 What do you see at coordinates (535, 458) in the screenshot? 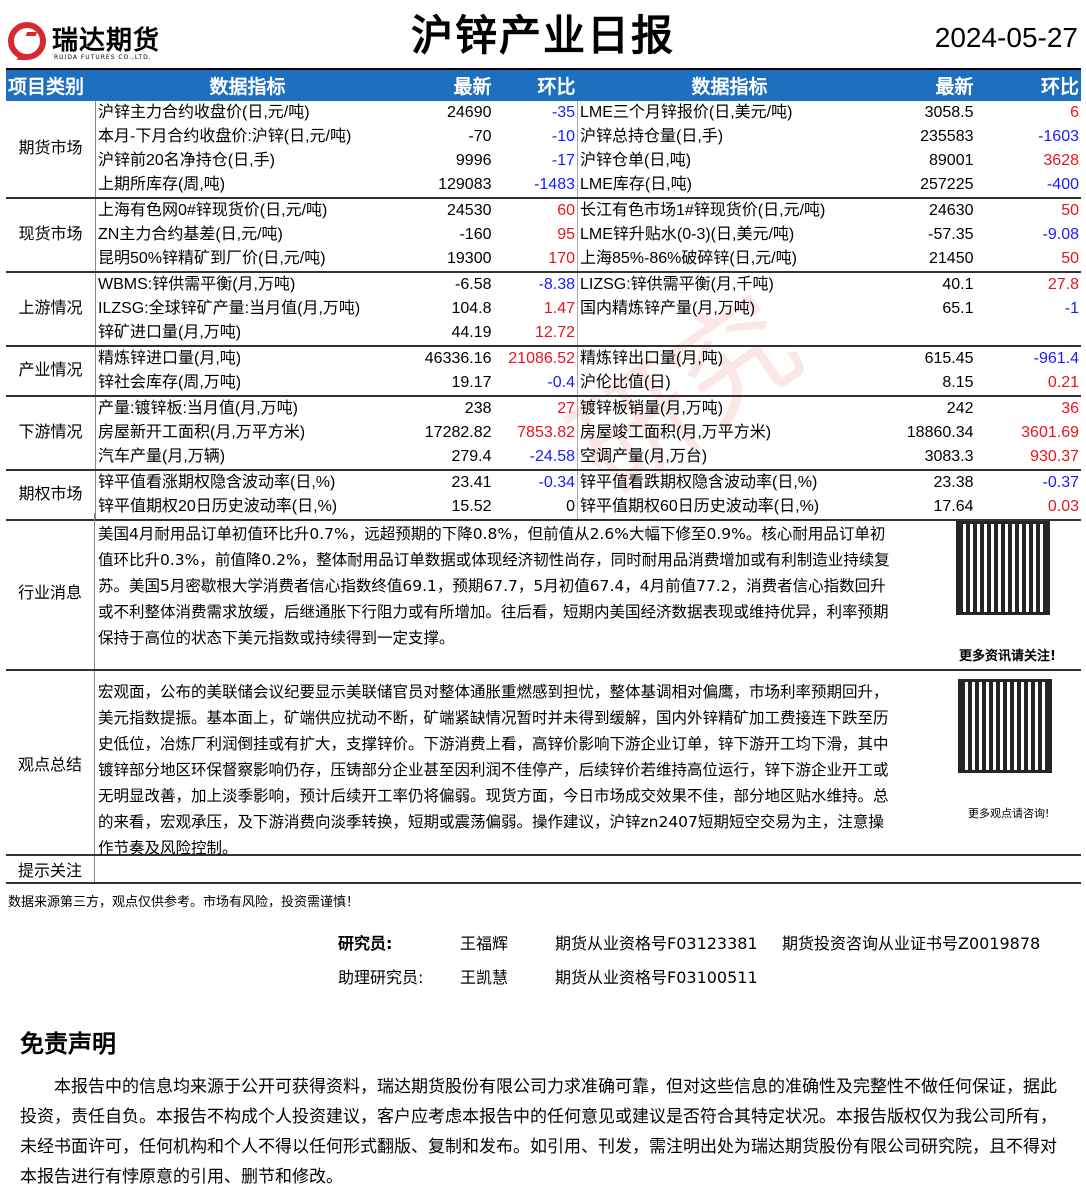
I see `change-value: -24.58` at bounding box center [535, 458].